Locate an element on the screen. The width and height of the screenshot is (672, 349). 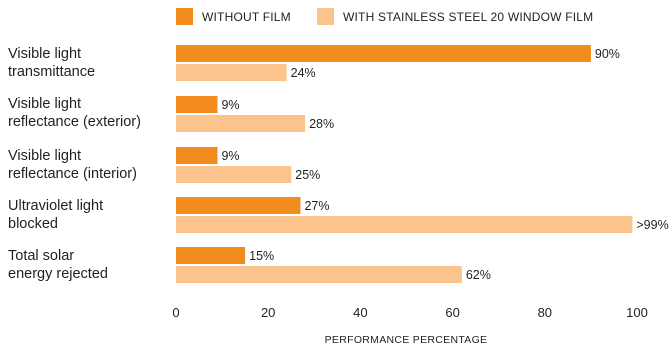
legend-label-with-film: WITH STAINLESS STEEL 20 WINDOW FILM is located at coordinates (468, 16).